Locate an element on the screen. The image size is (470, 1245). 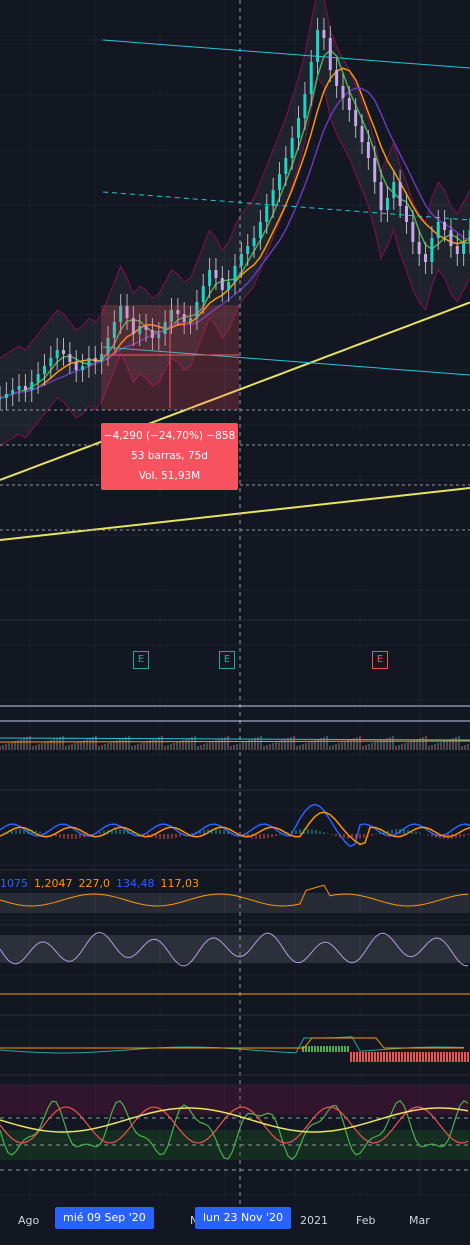
earnings-marker-1: E is located at coordinates (141, 660).